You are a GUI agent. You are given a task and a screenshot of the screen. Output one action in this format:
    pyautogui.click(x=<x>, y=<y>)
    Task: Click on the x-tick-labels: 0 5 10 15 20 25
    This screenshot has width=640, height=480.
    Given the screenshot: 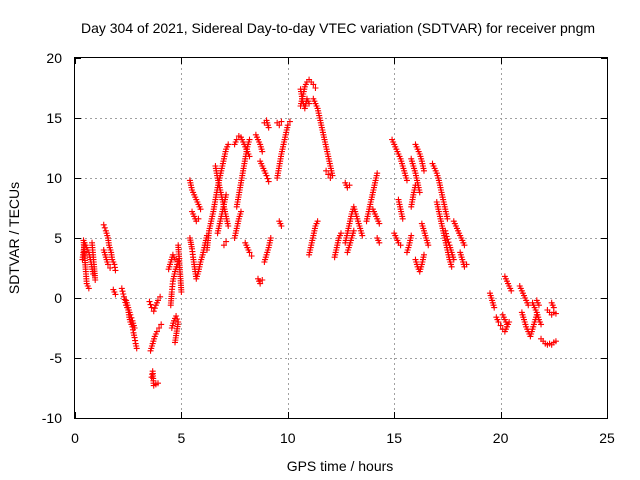 What is the action you would take?
    pyautogui.click(x=343, y=438)
    